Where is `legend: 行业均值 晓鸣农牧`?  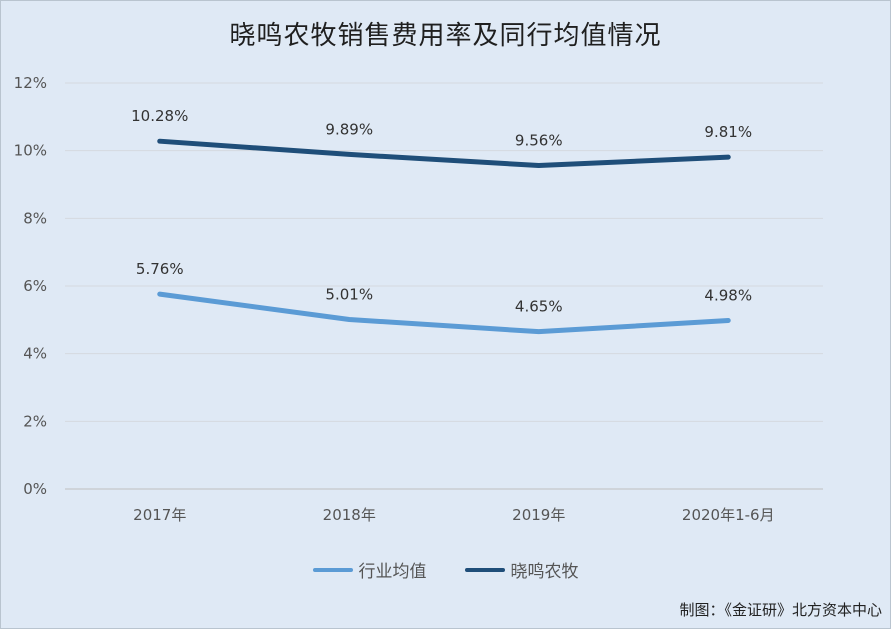 legend: 行业均值 晓鸣农牧 is located at coordinates (445, 569).